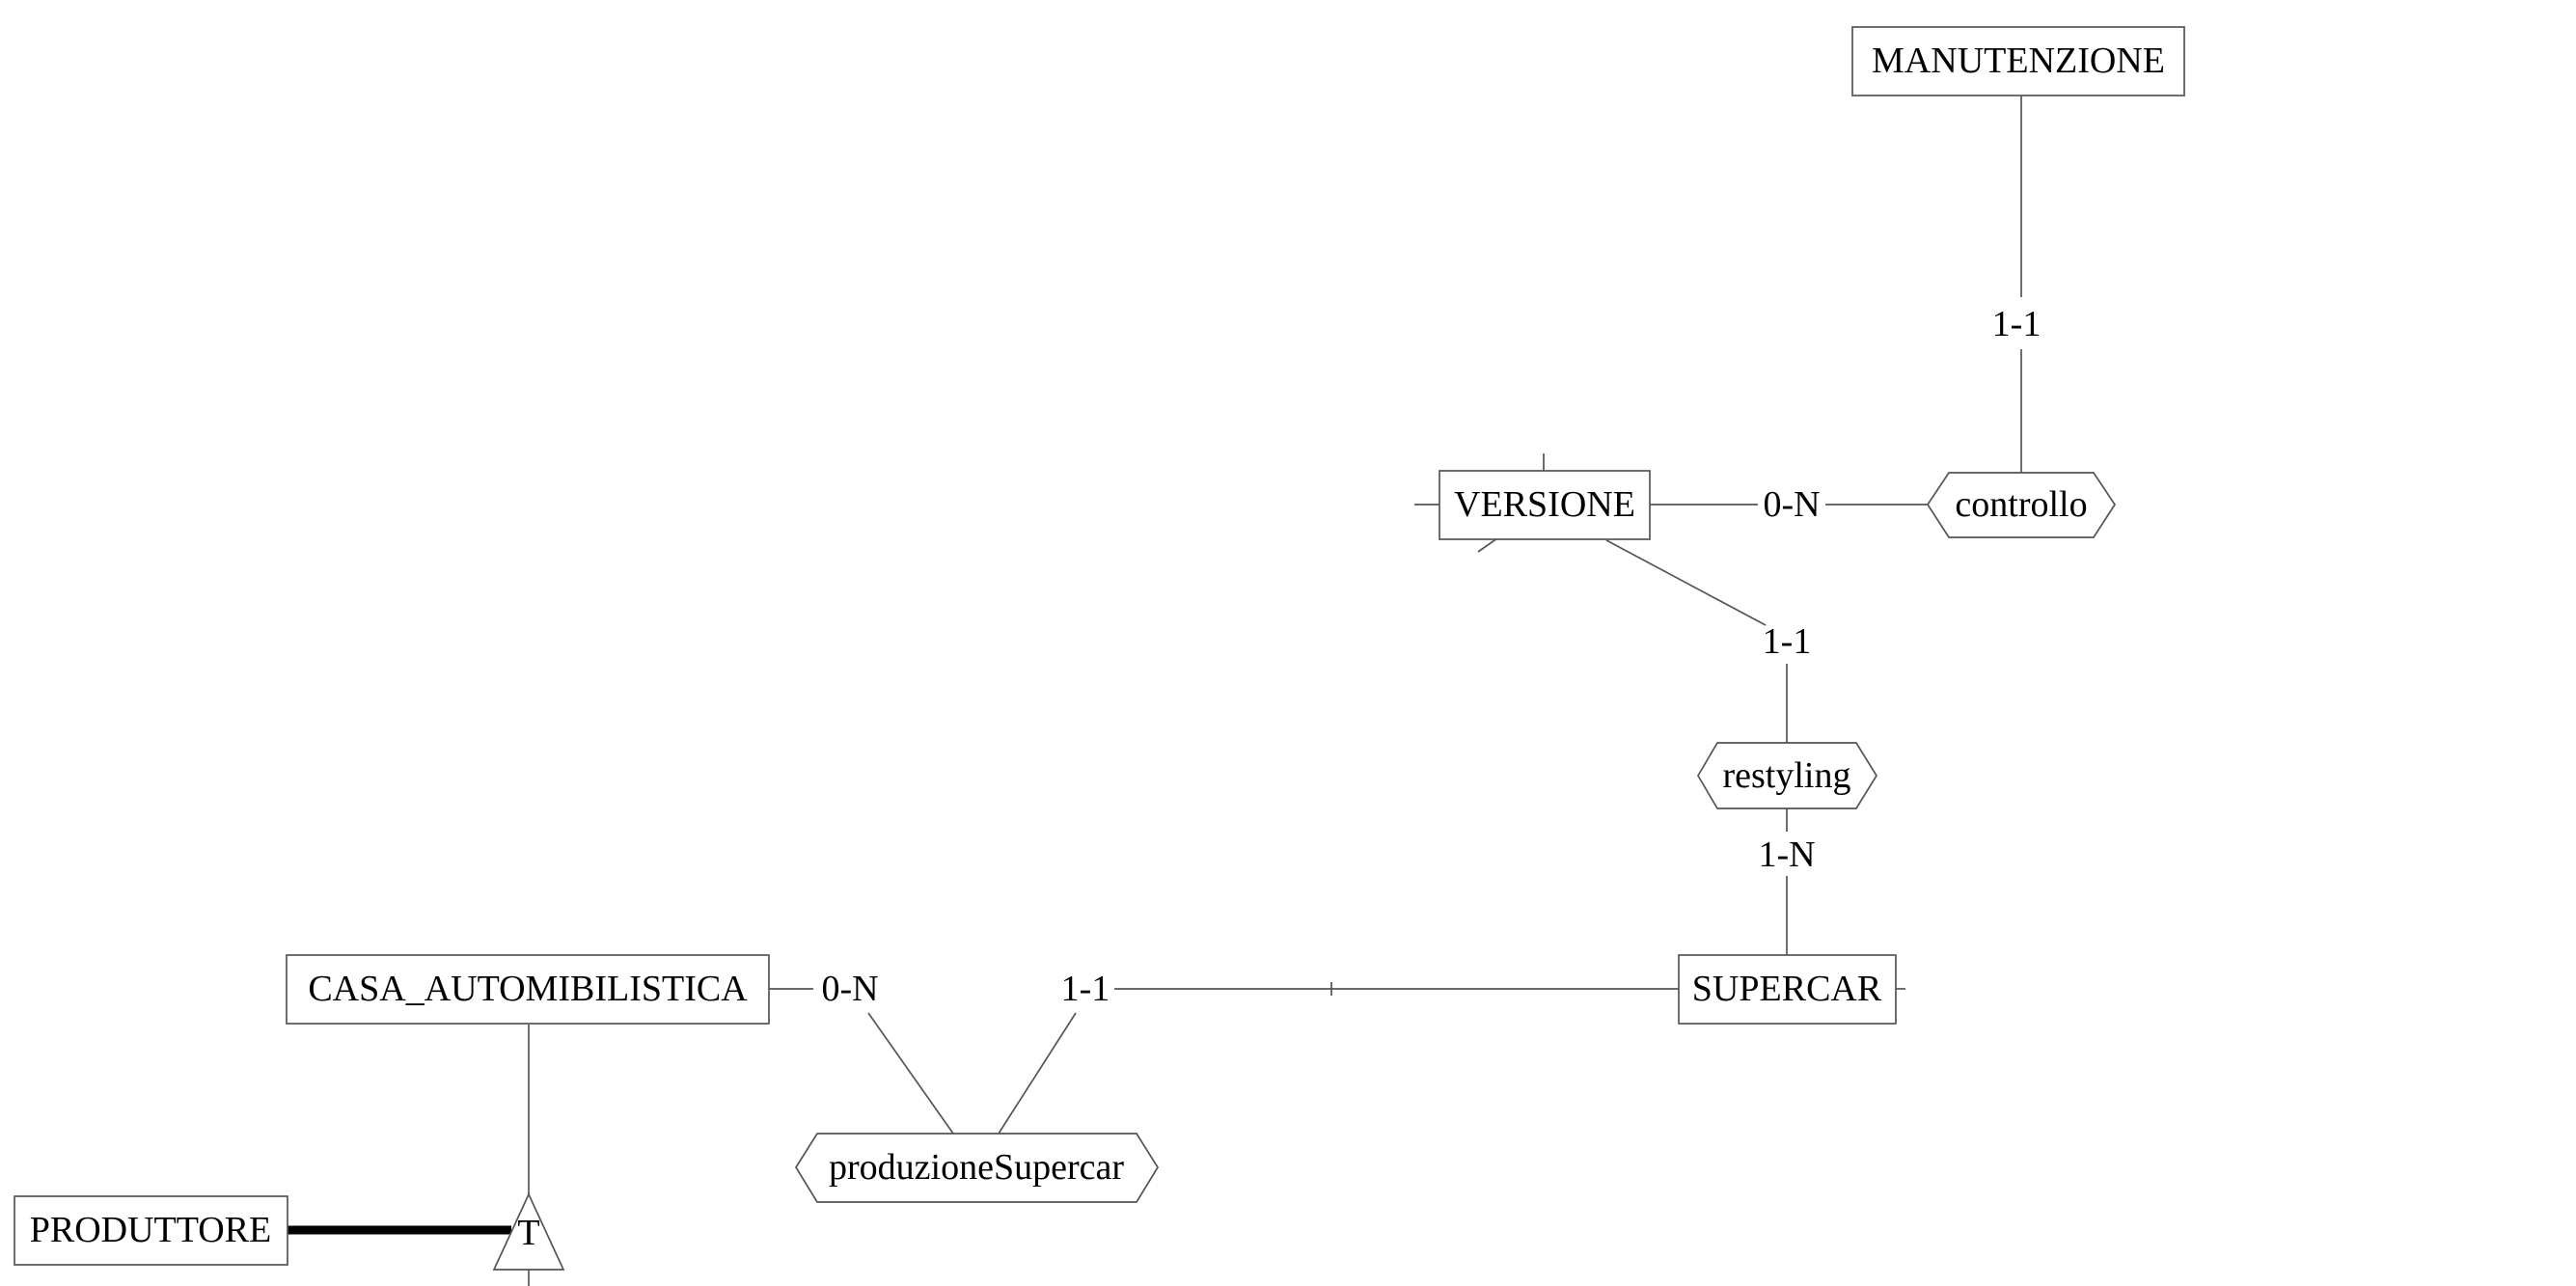 The width and height of the screenshot is (2576, 1286). I want to click on entity-manutenzione: MANUTENZIONE, so click(2018, 61).